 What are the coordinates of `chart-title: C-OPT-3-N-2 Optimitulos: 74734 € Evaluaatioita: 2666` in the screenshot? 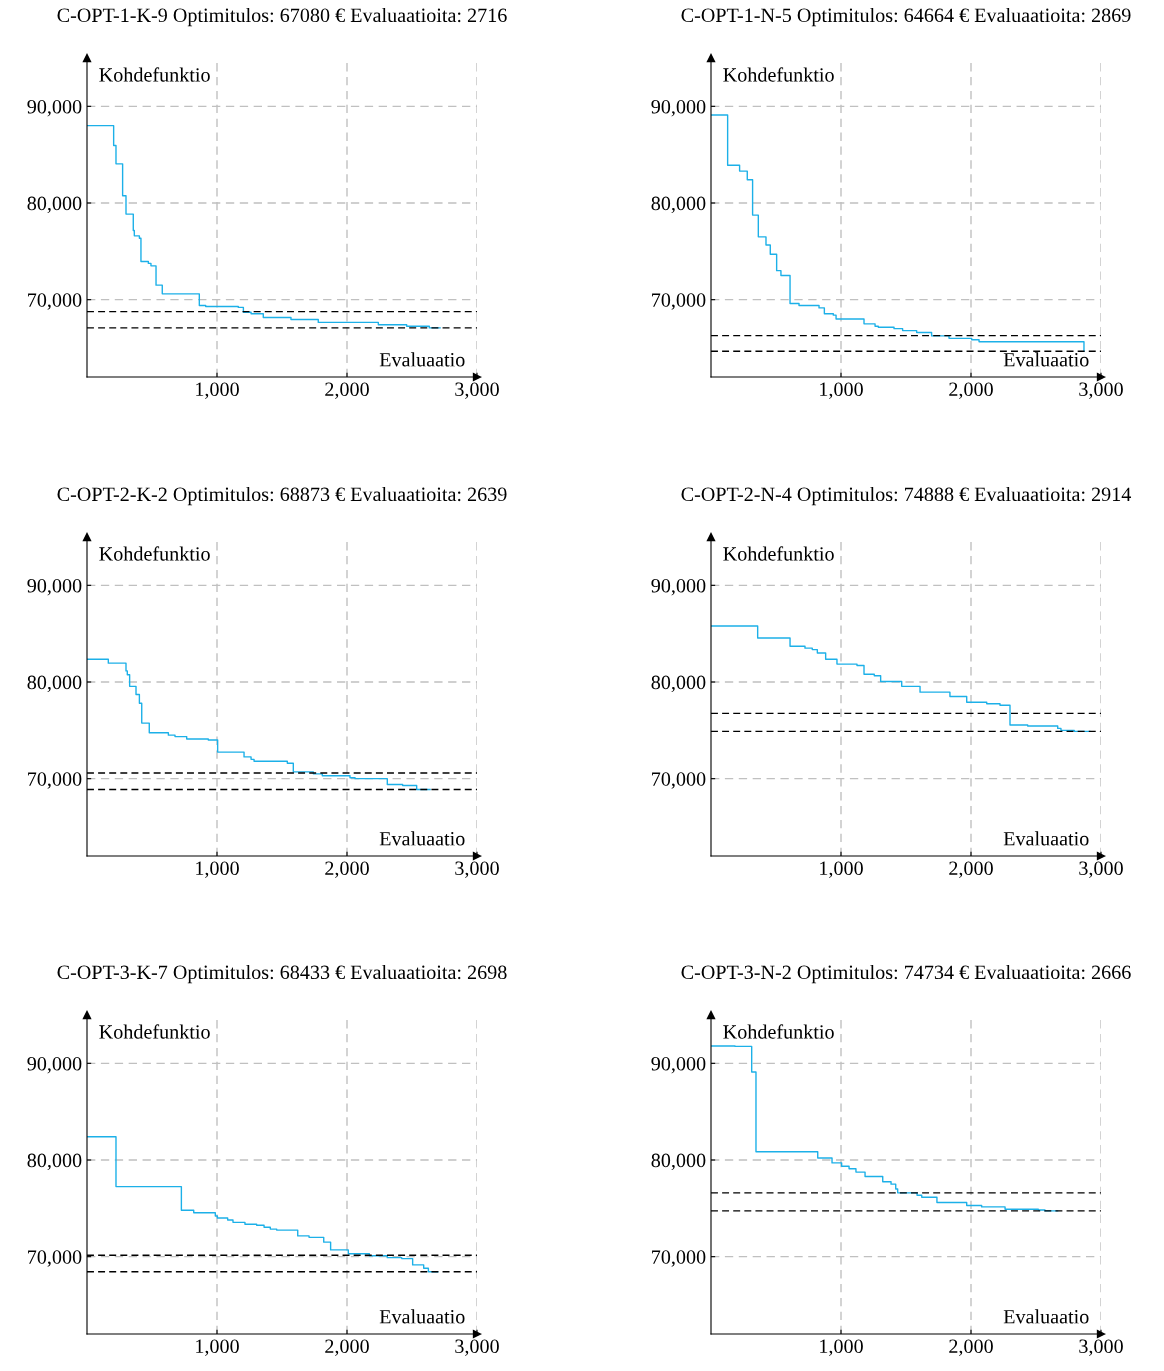 It's located at (906, 974).